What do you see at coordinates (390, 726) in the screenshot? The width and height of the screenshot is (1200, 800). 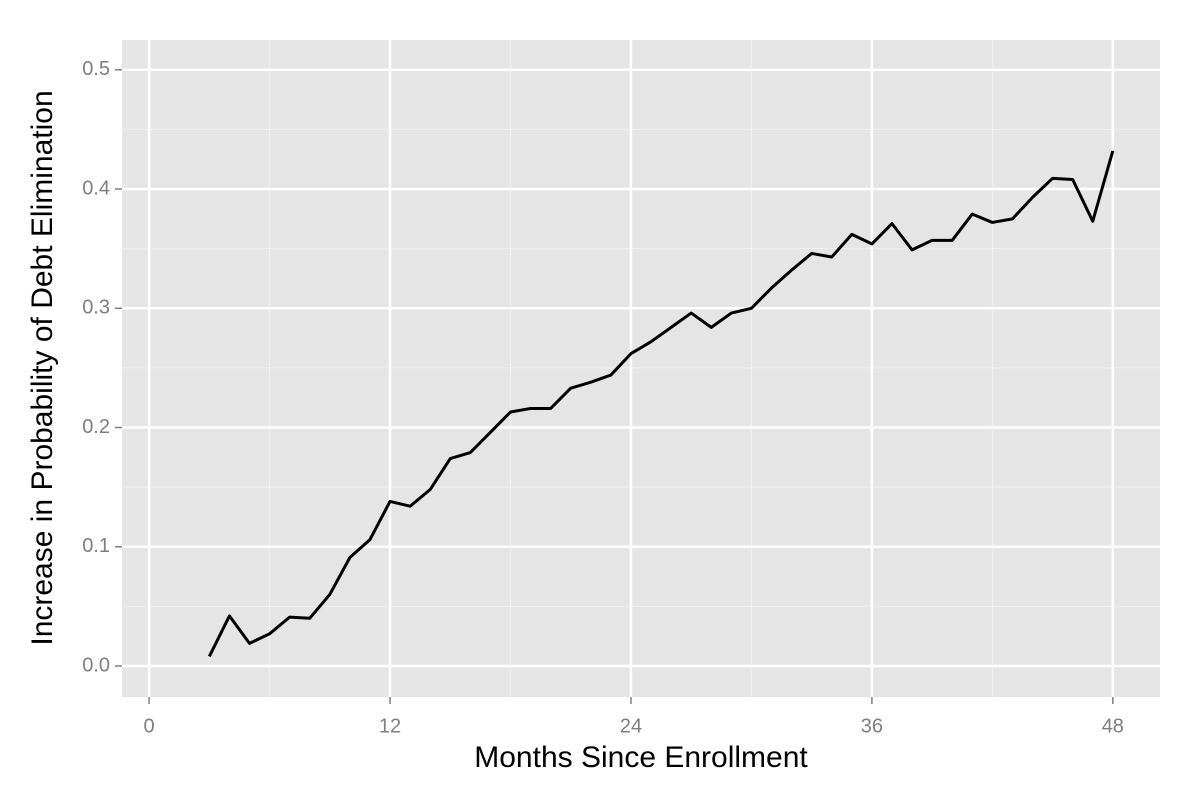 I see `x-tick-label: 12` at bounding box center [390, 726].